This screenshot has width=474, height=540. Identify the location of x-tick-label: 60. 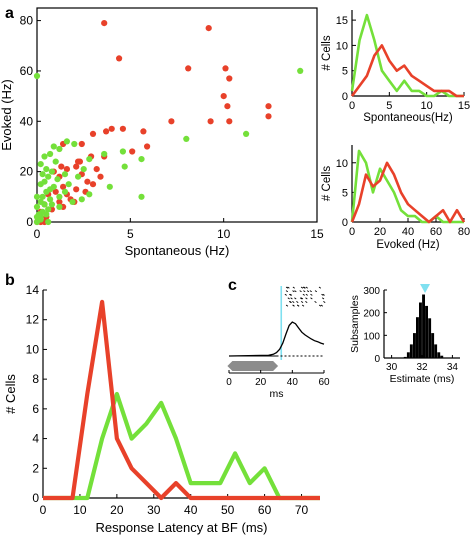
(265, 510).